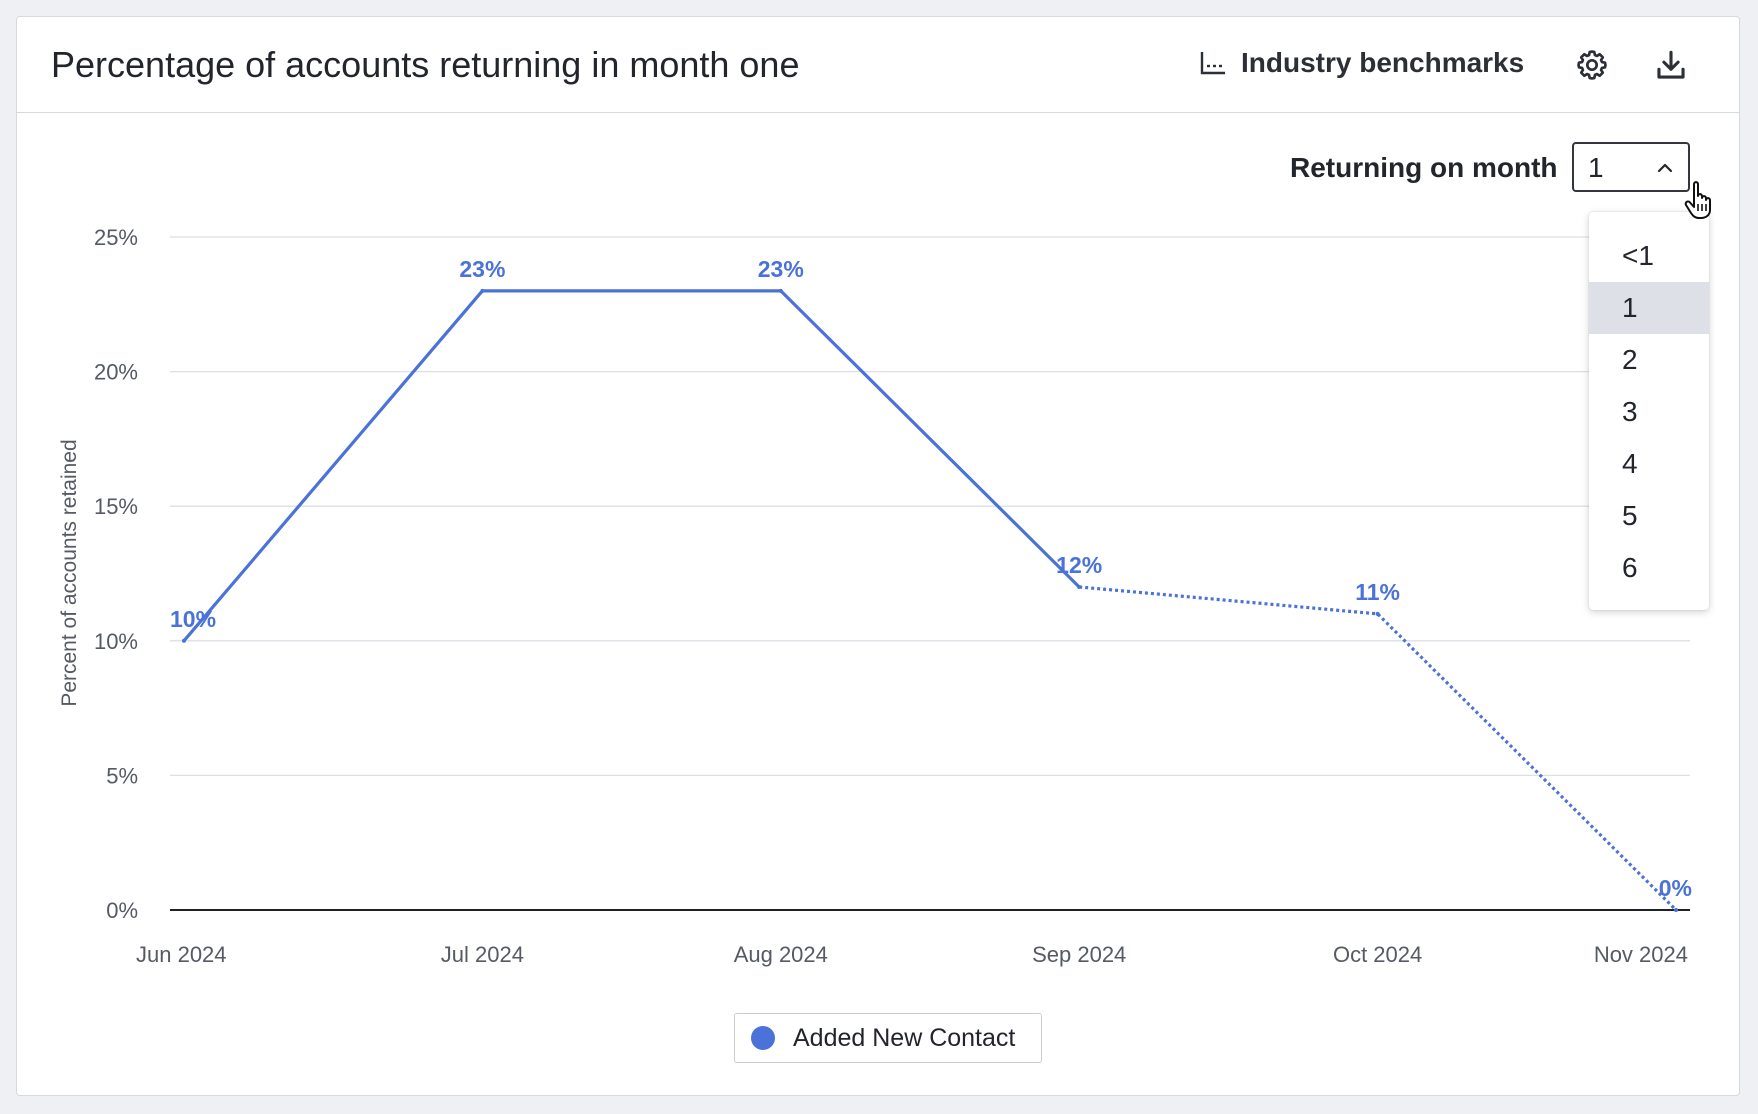 The height and width of the screenshot is (1114, 1758). What do you see at coordinates (1641, 954) in the screenshot?
I see `x-tick-label: Nov 2024` at bounding box center [1641, 954].